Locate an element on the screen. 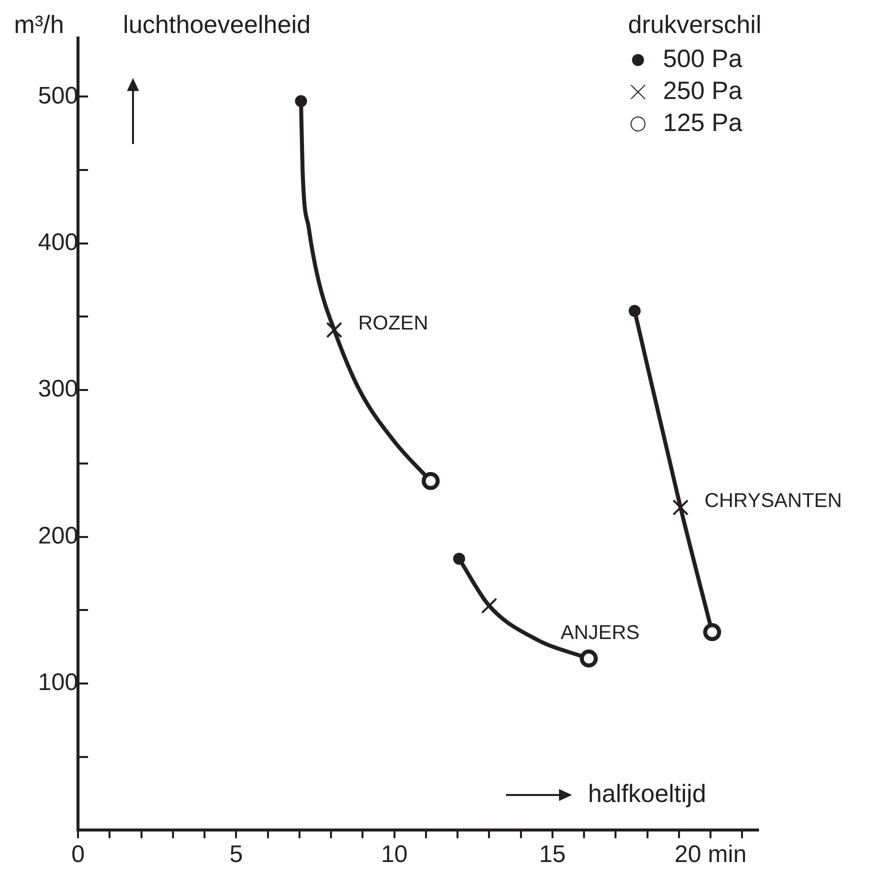 The image size is (895, 878). x-tick-label: 5 is located at coordinates (236, 854).